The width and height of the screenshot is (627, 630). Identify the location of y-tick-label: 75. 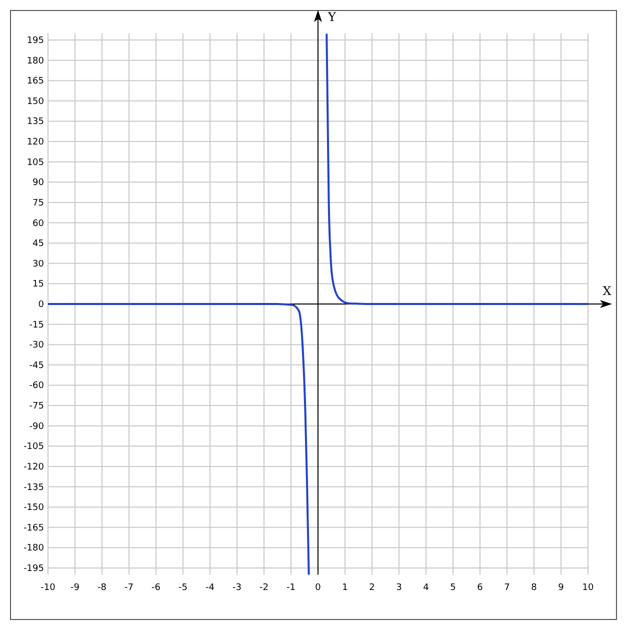
(38, 203).